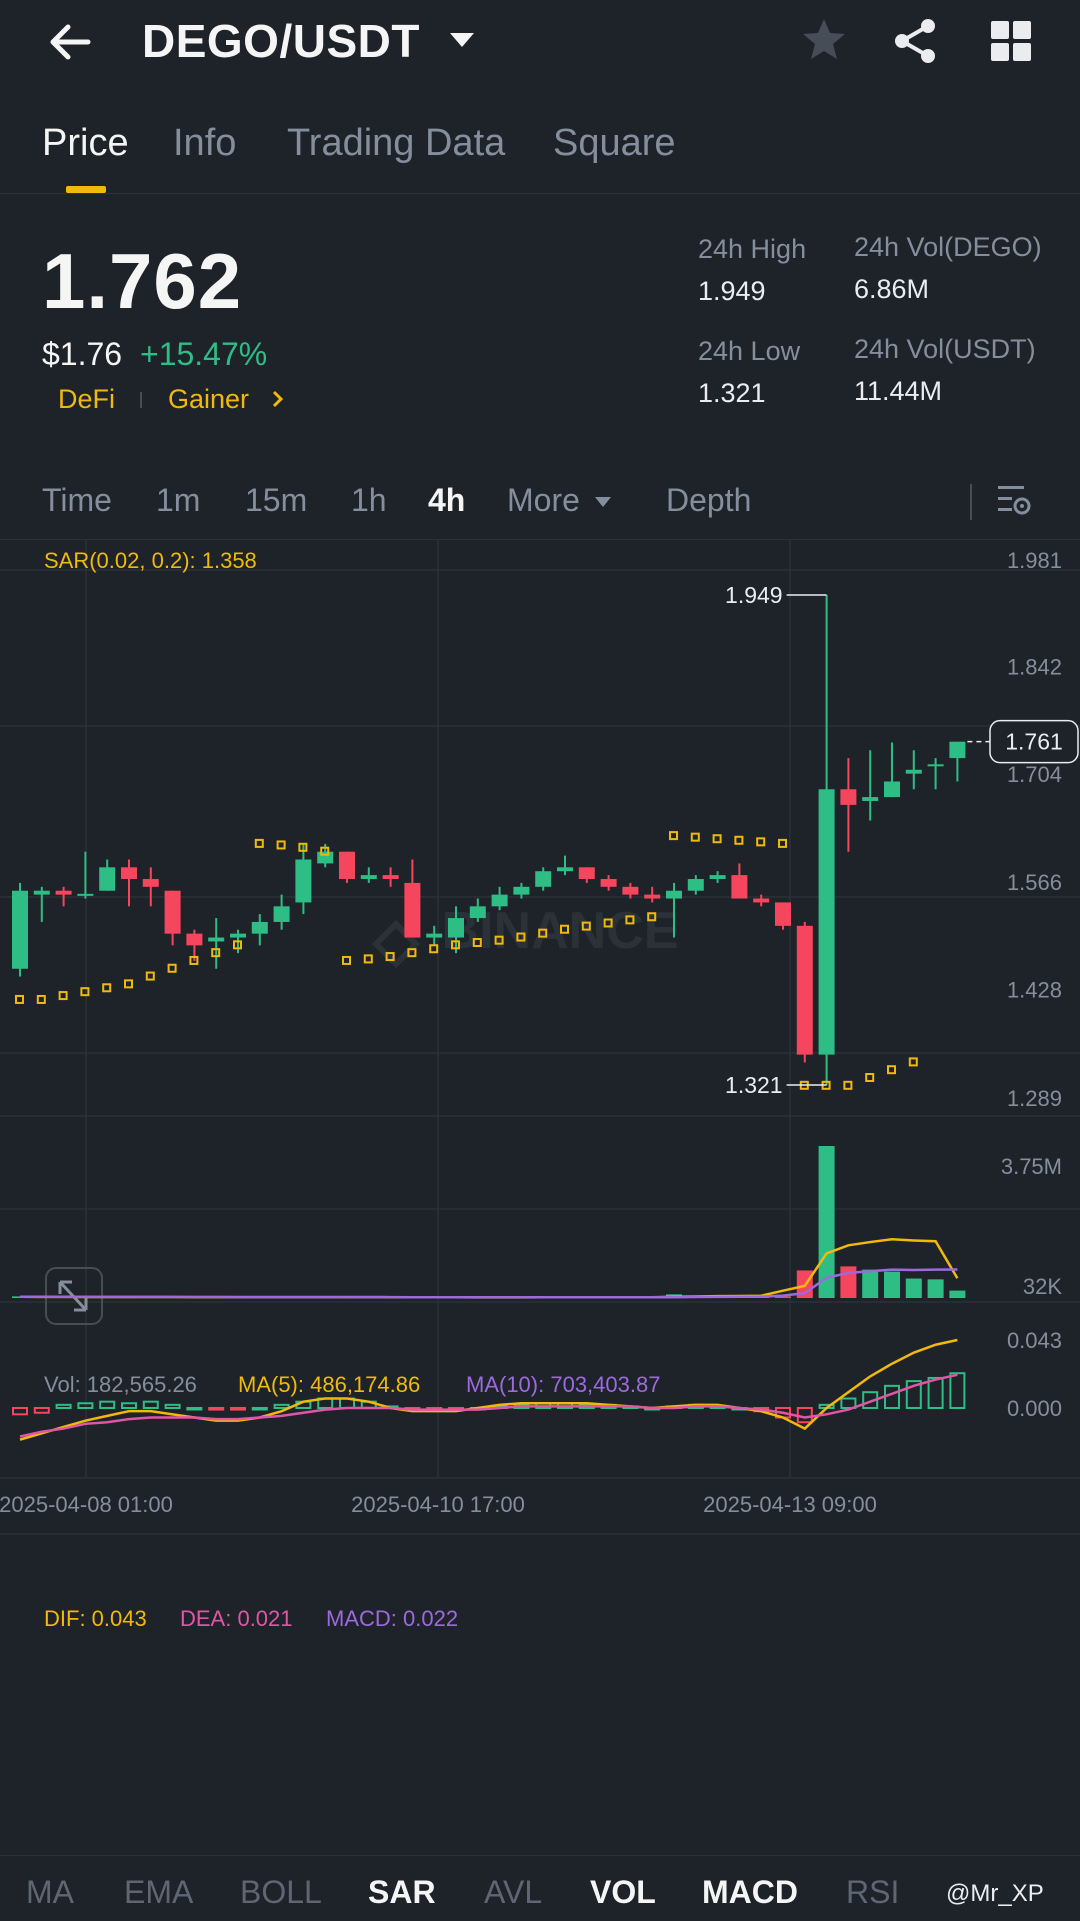 The height and width of the screenshot is (1921, 1080). Describe the element at coordinates (278, 399) in the screenshot. I see `chevron-right-icon` at that location.